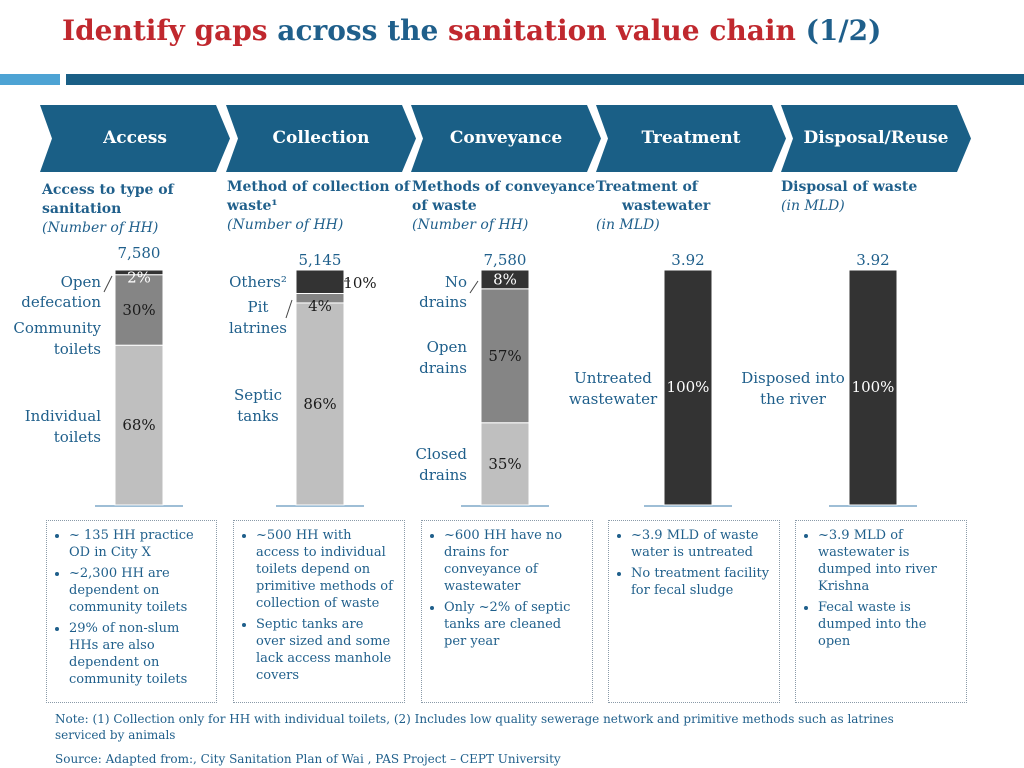  What do you see at coordinates (258, 307) in the screenshot?
I see `category-label: Pit` at bounding box center [258, 307].